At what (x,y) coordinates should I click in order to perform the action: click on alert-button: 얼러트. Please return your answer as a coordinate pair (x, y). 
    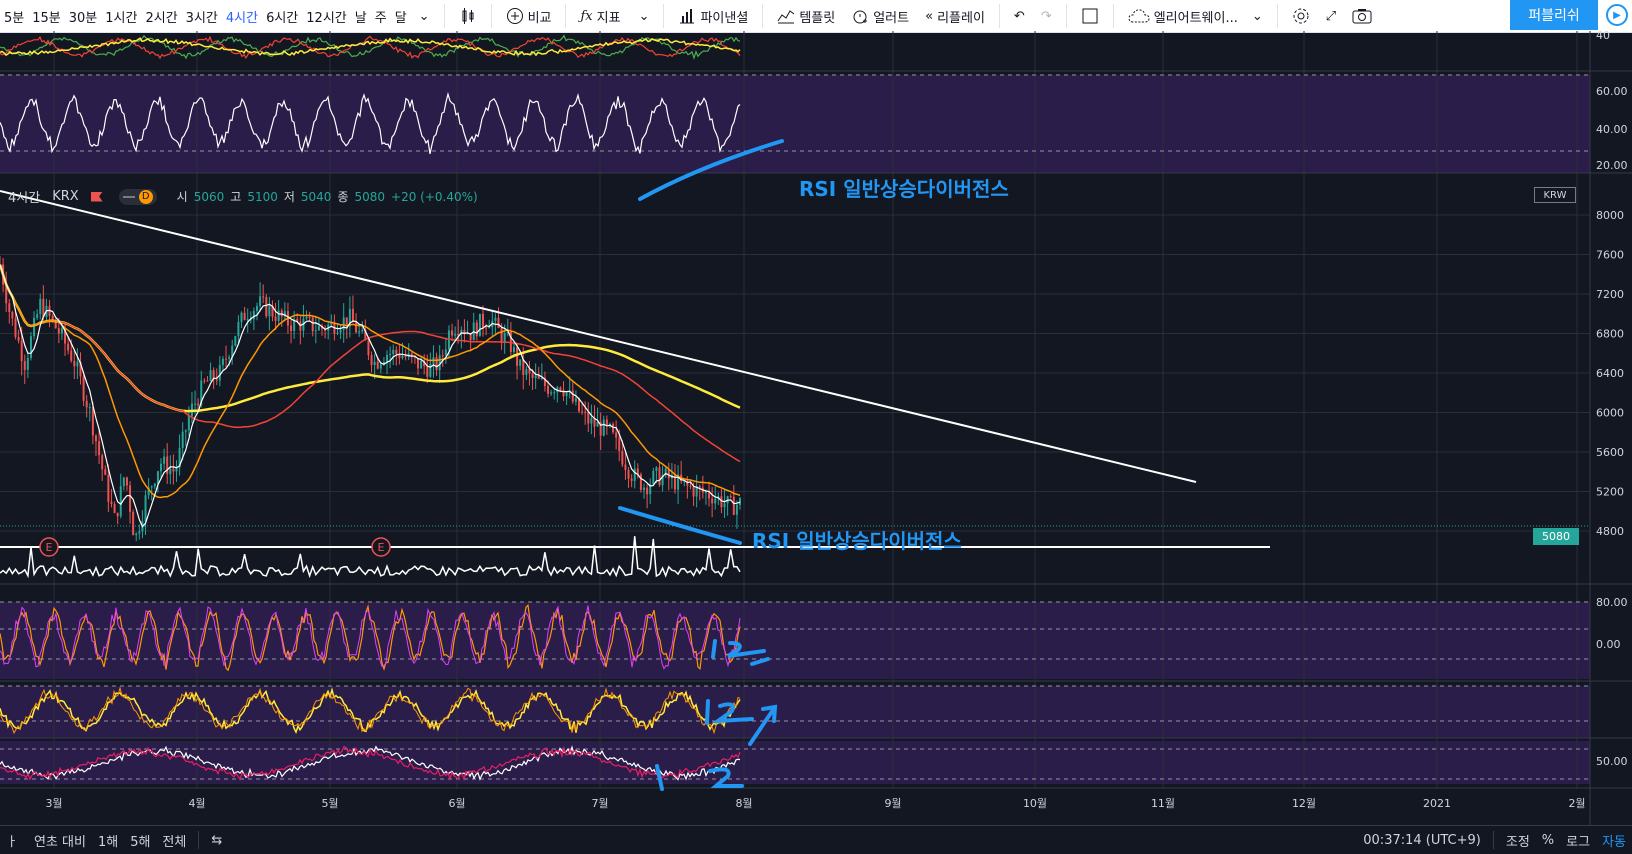
    Looking at the image, I should click on (880, 16).